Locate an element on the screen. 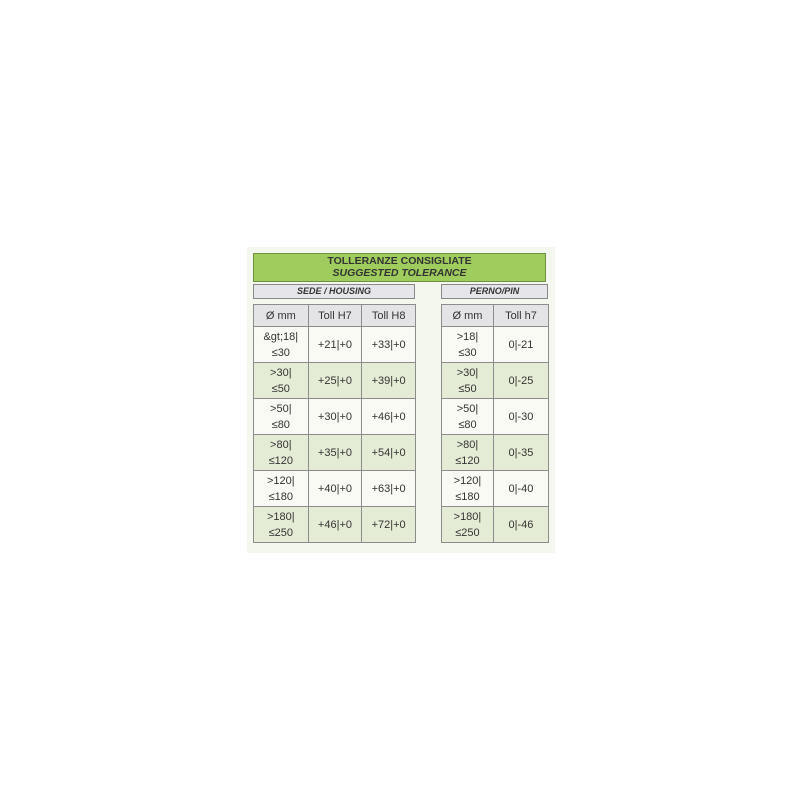 This screenshot has height=800, width=800. table-cell: +63|+0 is located at coordinates (388, 488).